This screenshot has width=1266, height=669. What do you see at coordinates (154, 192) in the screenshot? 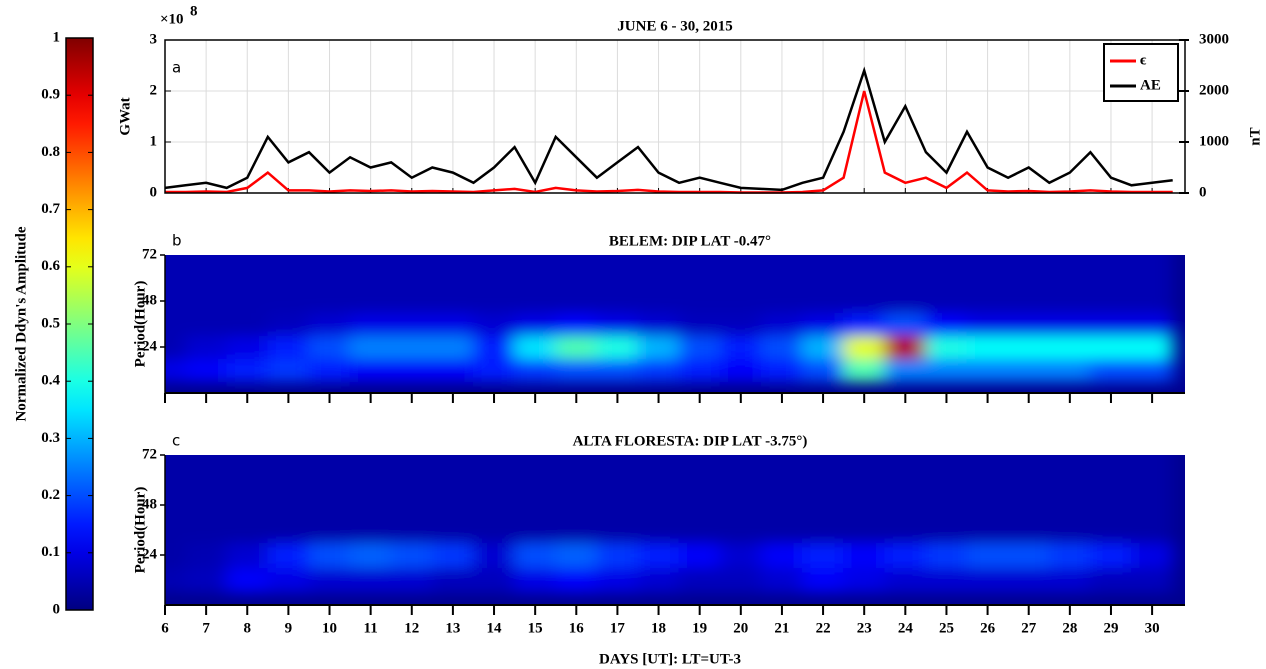
I see `y-tick-label: 0` at bounding box center [154, 192].